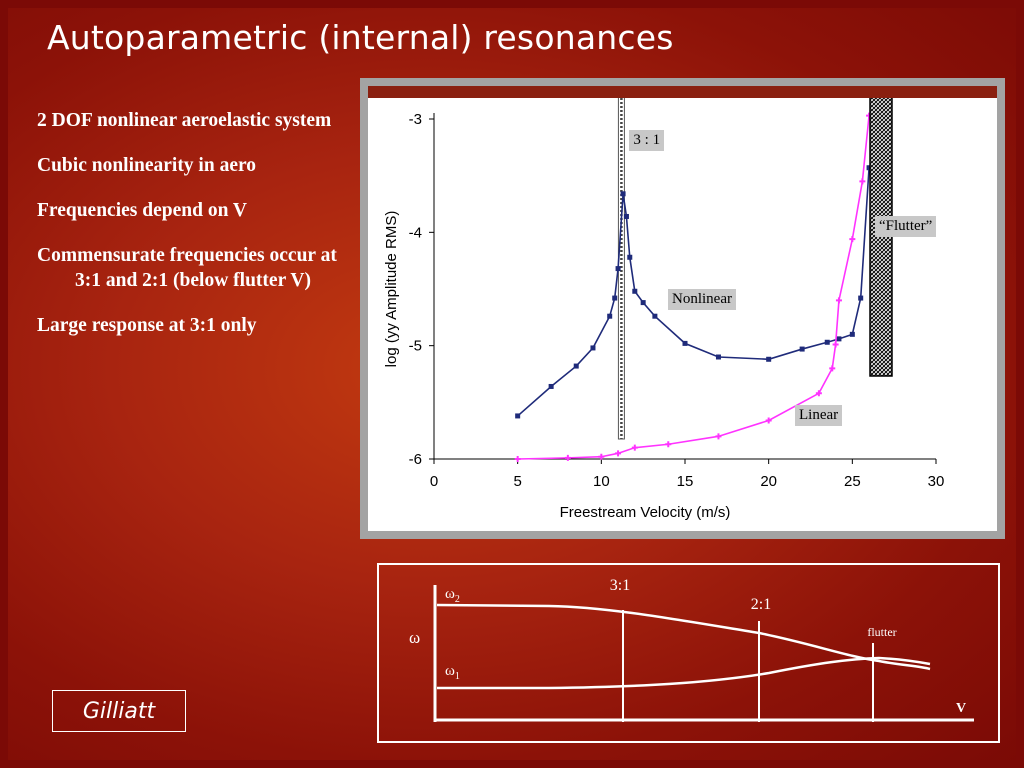 This screenshot has width=1024, height=768. Describe the element at coordinates (434, 481) in the screenshot. I see `x-tick-label: 0` at that location.